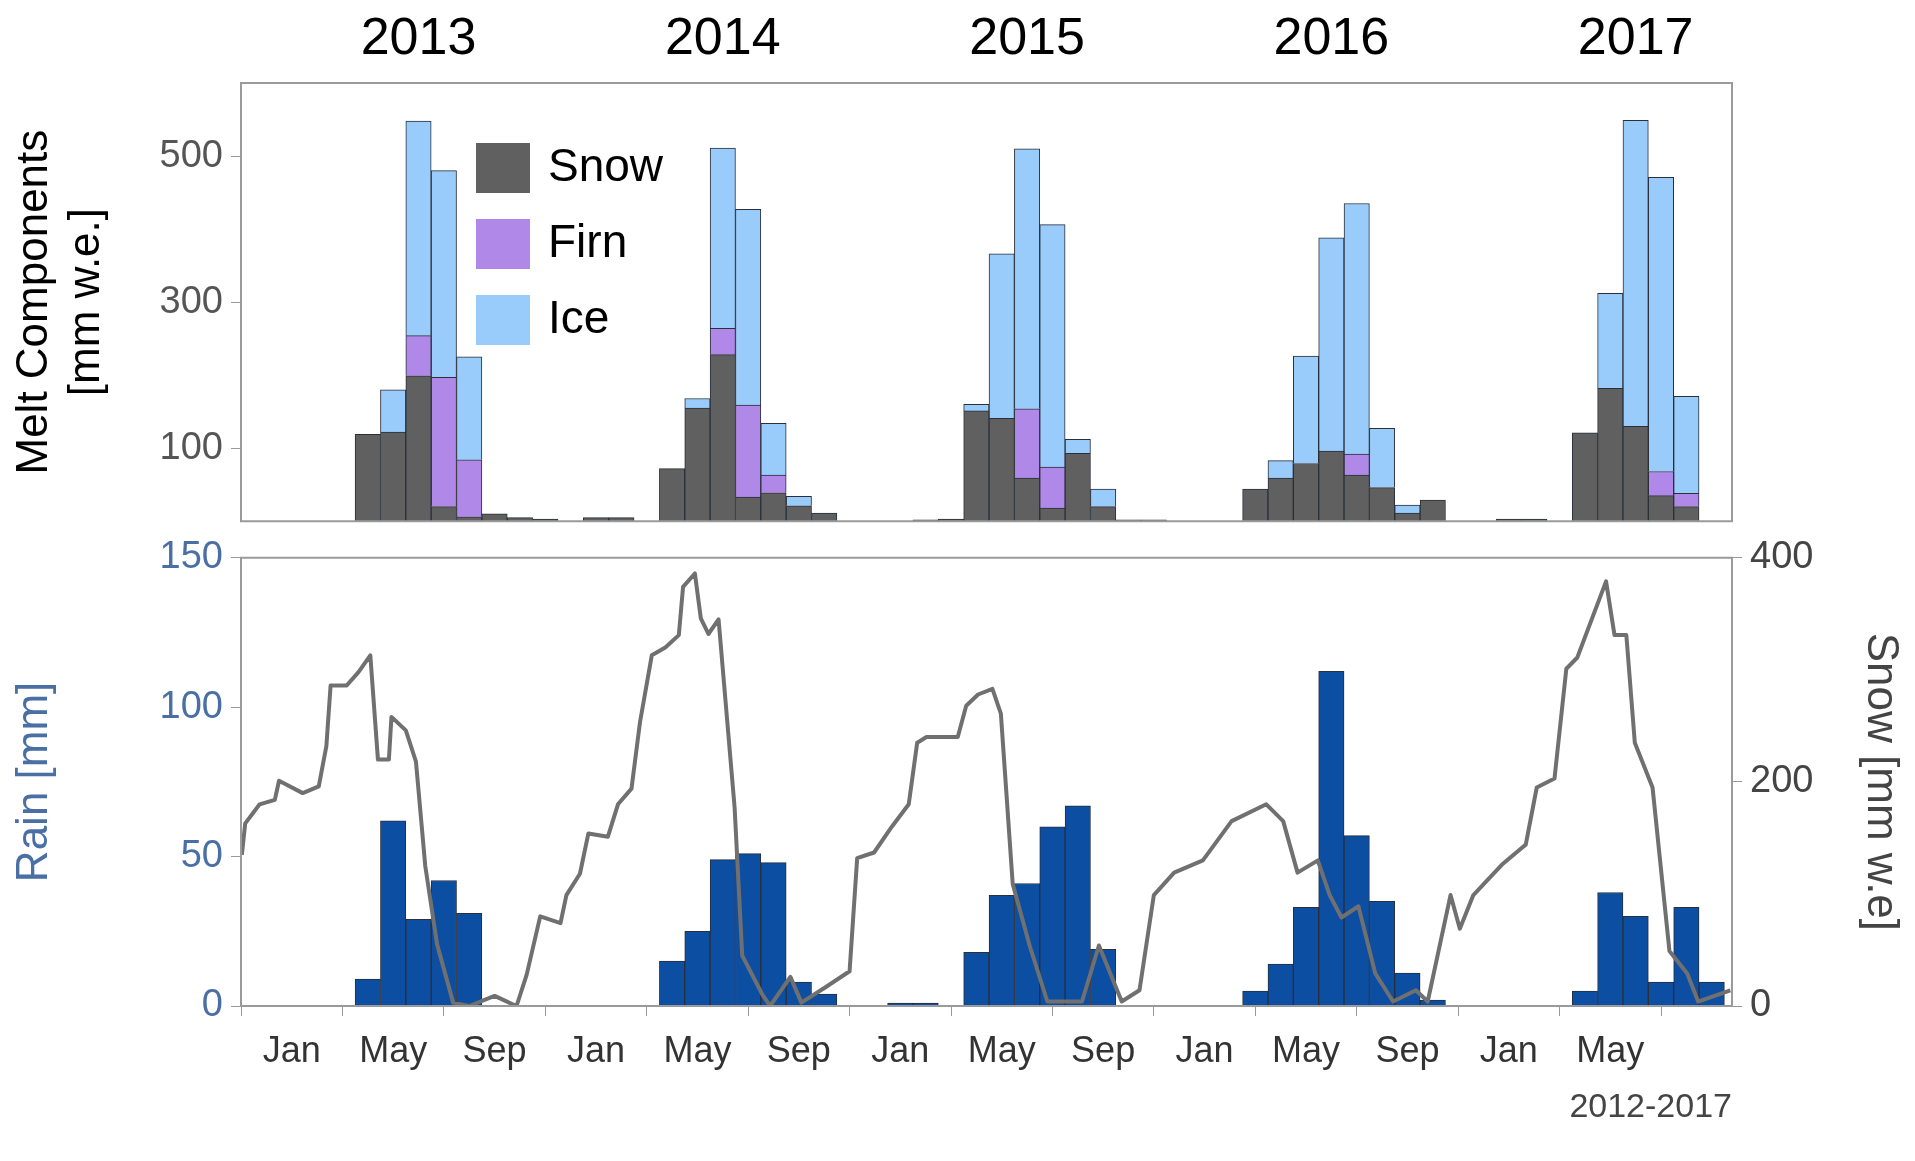 The width and height of the screenshot is (1915, 1161). What do you see at coordinates (1650, 1104) in the screenshot?
I see `x-axis-title: 2012-2017` at bounding box center [1650, 1104].